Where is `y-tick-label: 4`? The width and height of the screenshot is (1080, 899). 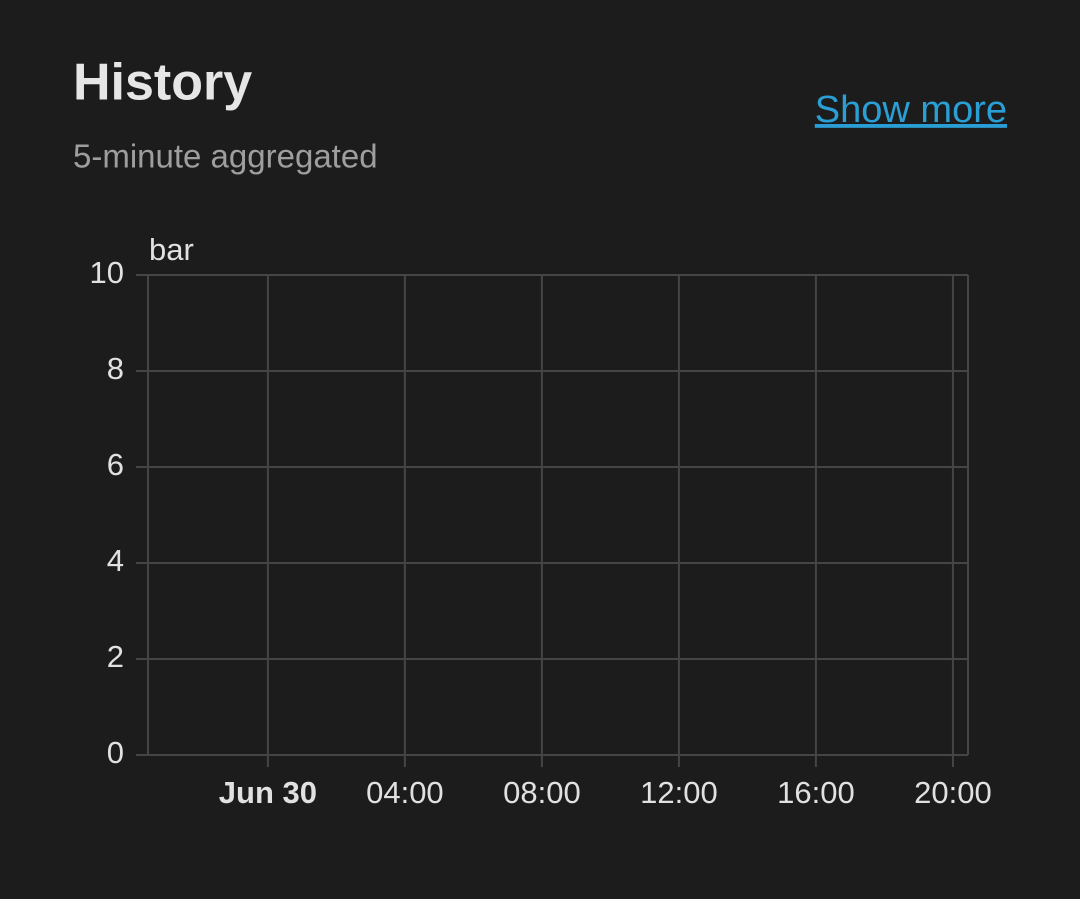
y-tick-label: 4 is located at coordinates (115, 560).